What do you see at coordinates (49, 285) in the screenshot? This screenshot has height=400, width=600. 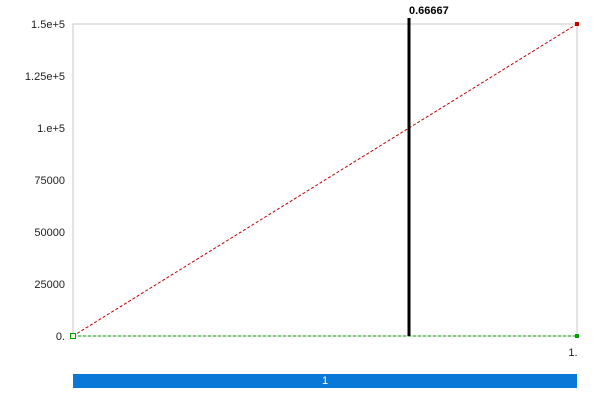 I see `y-tick-label: 25000` at bounding box center [49, 285].